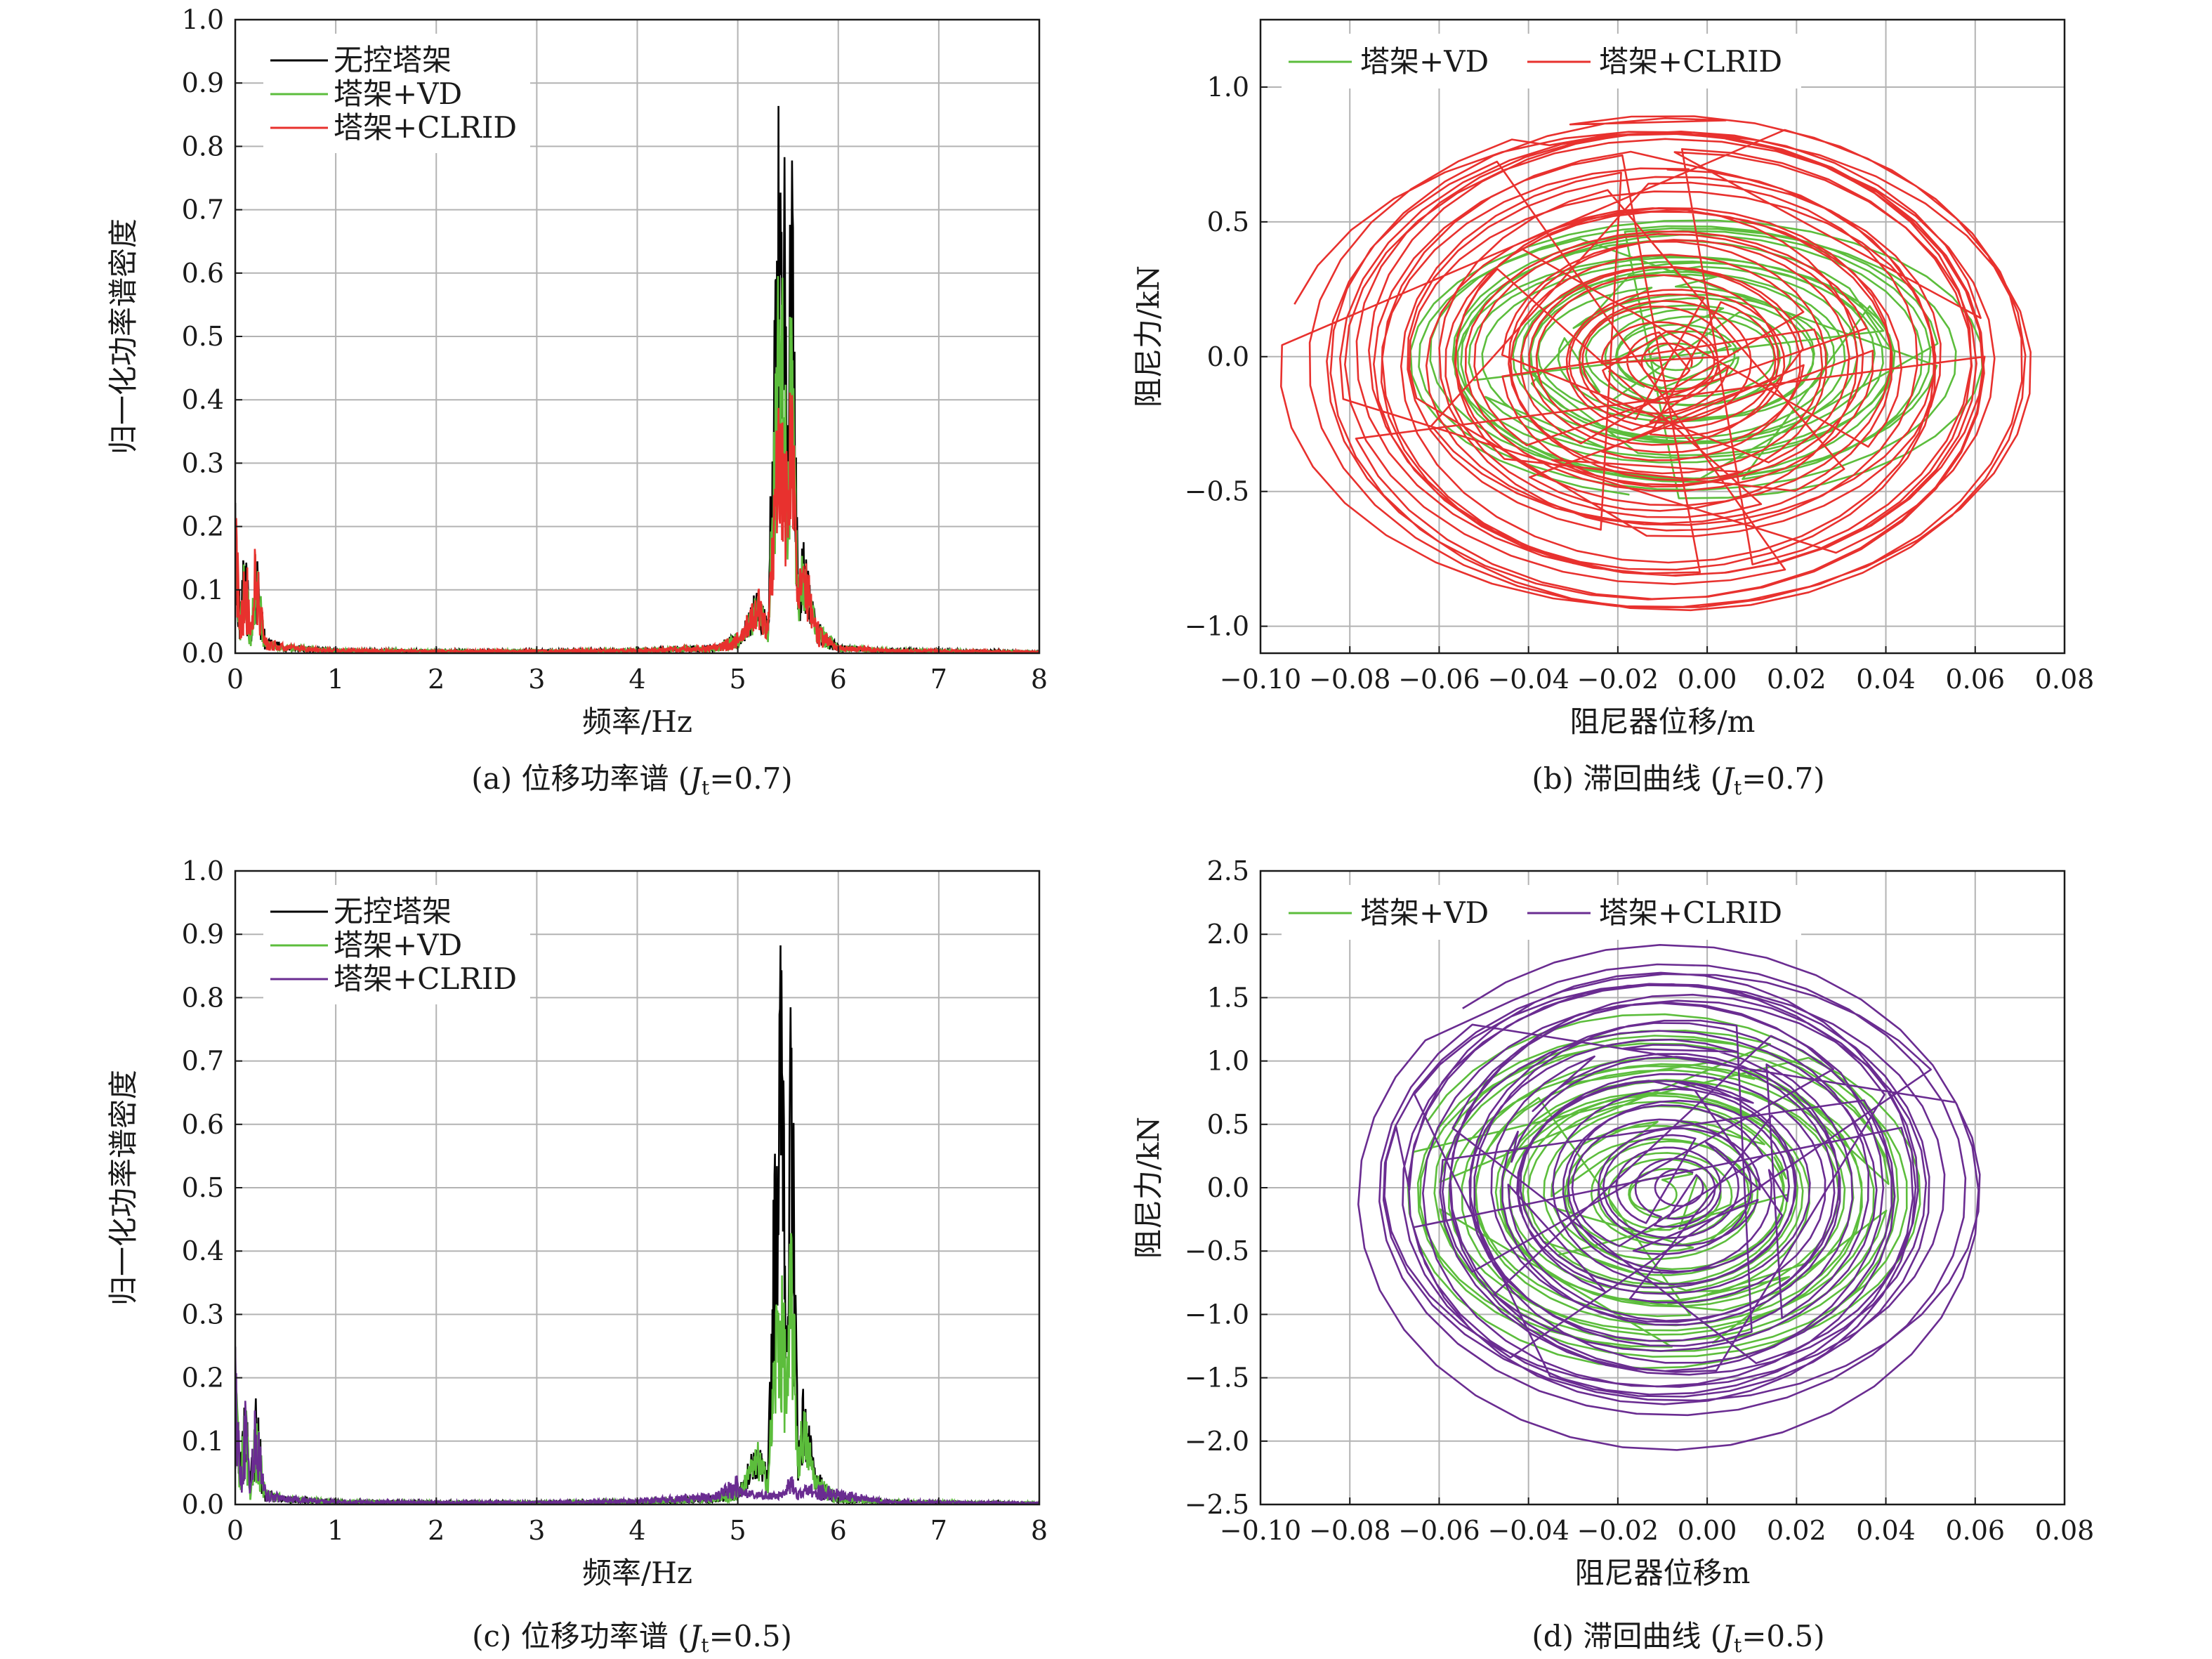 The width and height of the screenshot is (2212, 1659). I want to click on caption-d: (d) 滞回曲线 (Jt=0.5), so click(1678, 1638).